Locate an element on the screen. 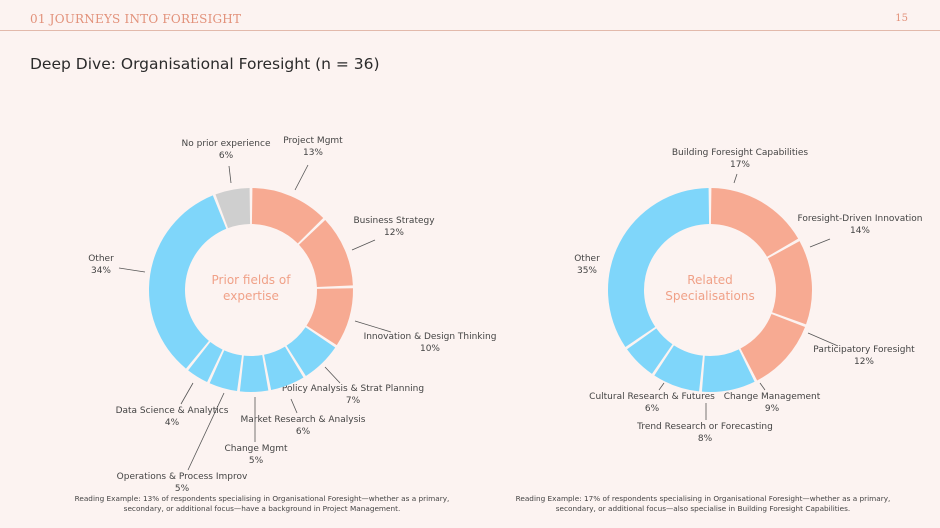 The image size is (940, 528). slice-no-prior-experience is located at coordinates (233, 208).